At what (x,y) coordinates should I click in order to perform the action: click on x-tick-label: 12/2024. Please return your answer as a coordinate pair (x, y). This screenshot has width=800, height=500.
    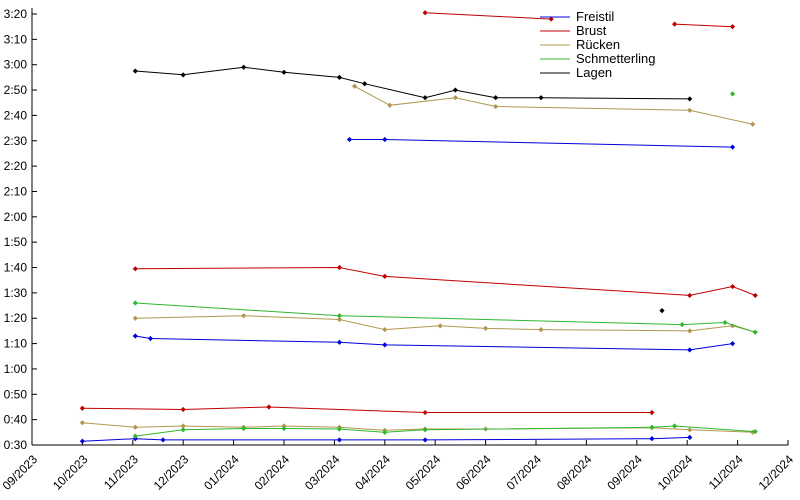
    Looking at the image, I should click on (776, 472).